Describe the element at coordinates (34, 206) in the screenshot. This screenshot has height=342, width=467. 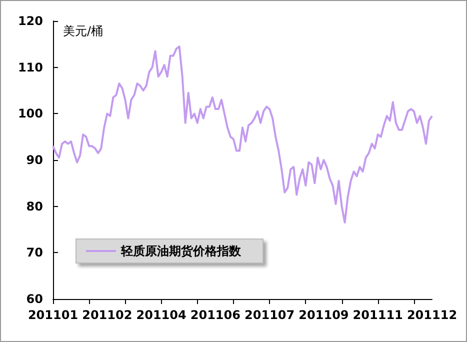
I see `y-tick-label: 80` at that location.